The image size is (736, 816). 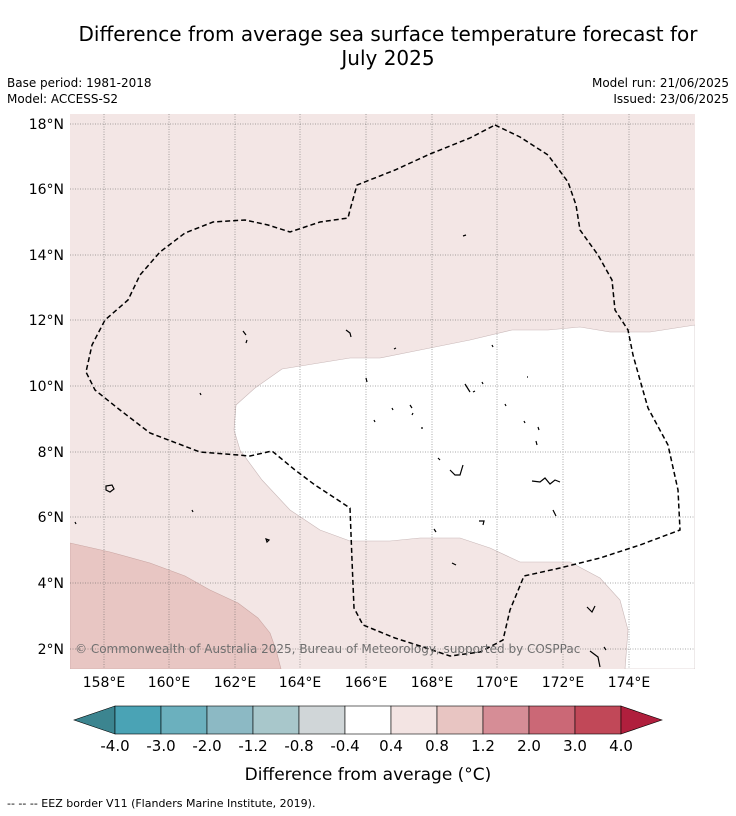 What do you see at coordinates (51, 453) in the screenshot?
I see `lat-label: 8°N` at bounding box center [51, 453].